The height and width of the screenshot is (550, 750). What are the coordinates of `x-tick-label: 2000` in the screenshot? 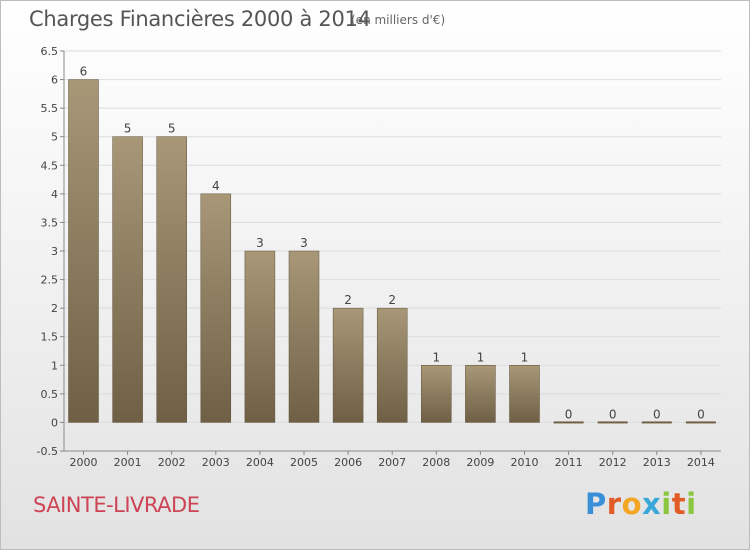 It's located at (84, 462).